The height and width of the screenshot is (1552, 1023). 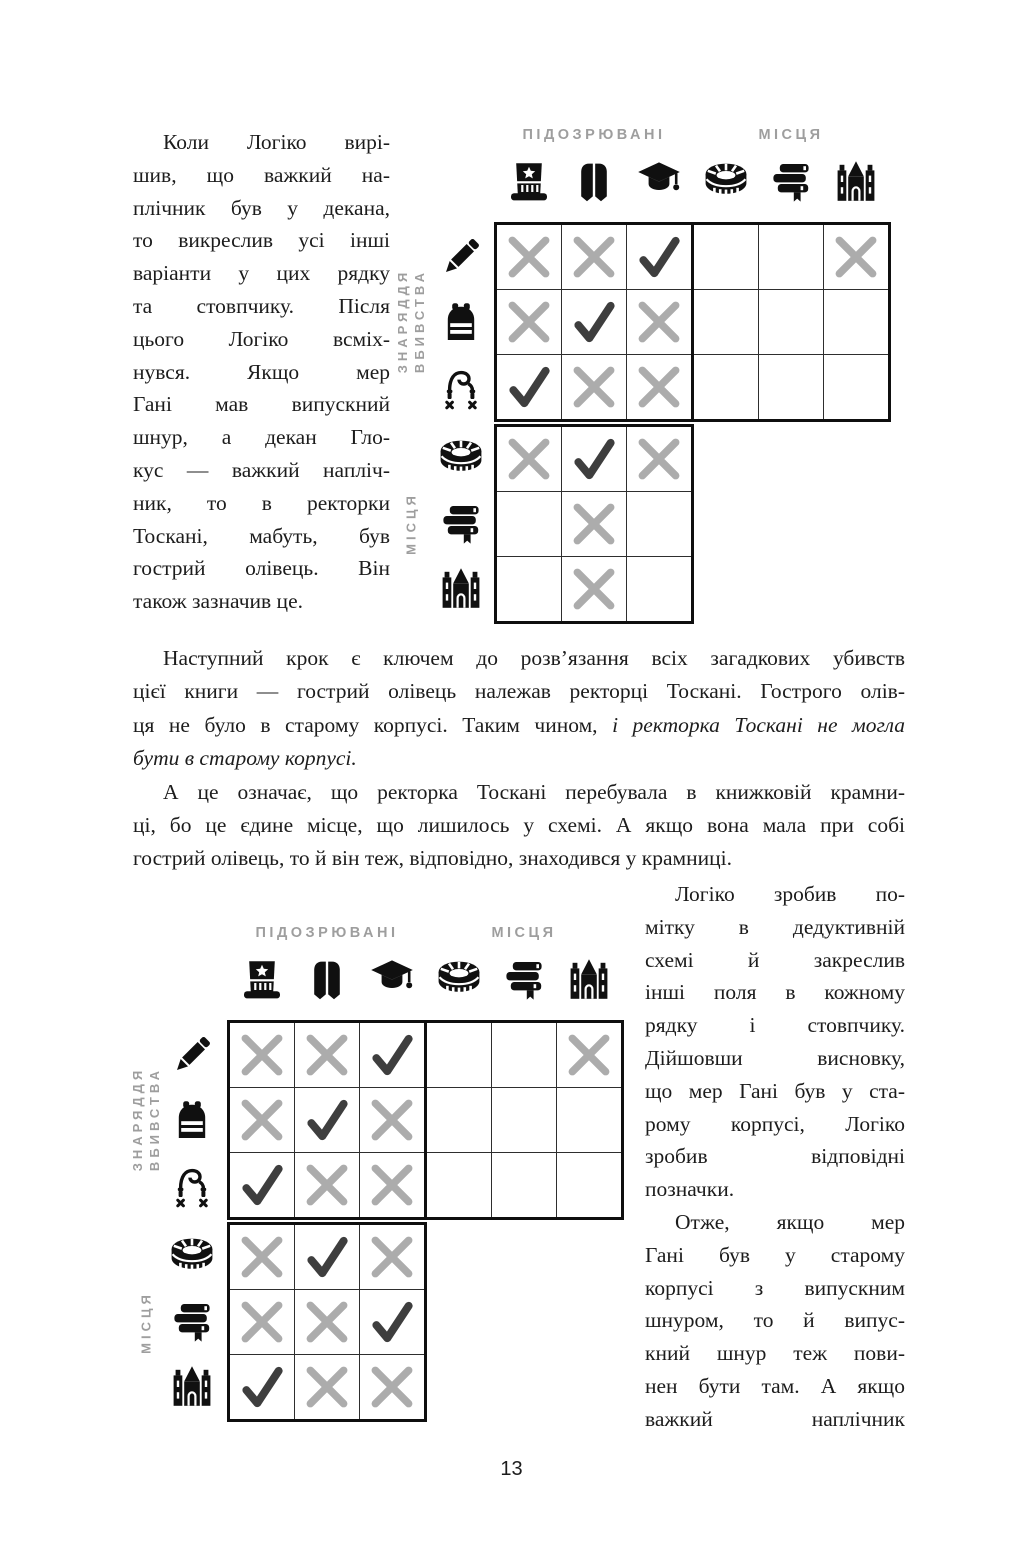 What do you see at coordinates (519, 758) in the screenshot?
I see `text-line: бути в старому корпусі.` at bounding box center [519, 758].